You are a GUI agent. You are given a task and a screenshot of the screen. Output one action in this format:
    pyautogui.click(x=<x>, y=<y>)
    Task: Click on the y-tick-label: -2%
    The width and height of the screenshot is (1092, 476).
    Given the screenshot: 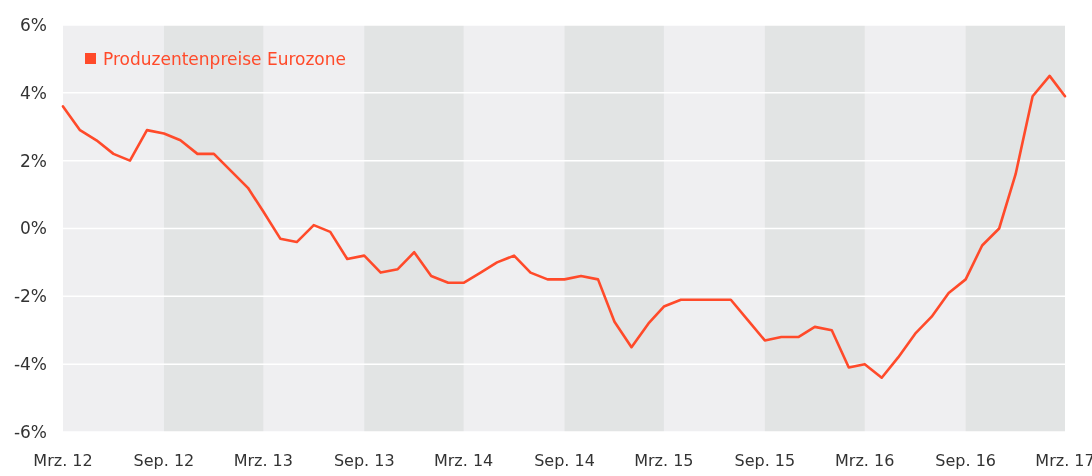 What is the action you would take?
    pyautogui.click(x=30, y=296)
    